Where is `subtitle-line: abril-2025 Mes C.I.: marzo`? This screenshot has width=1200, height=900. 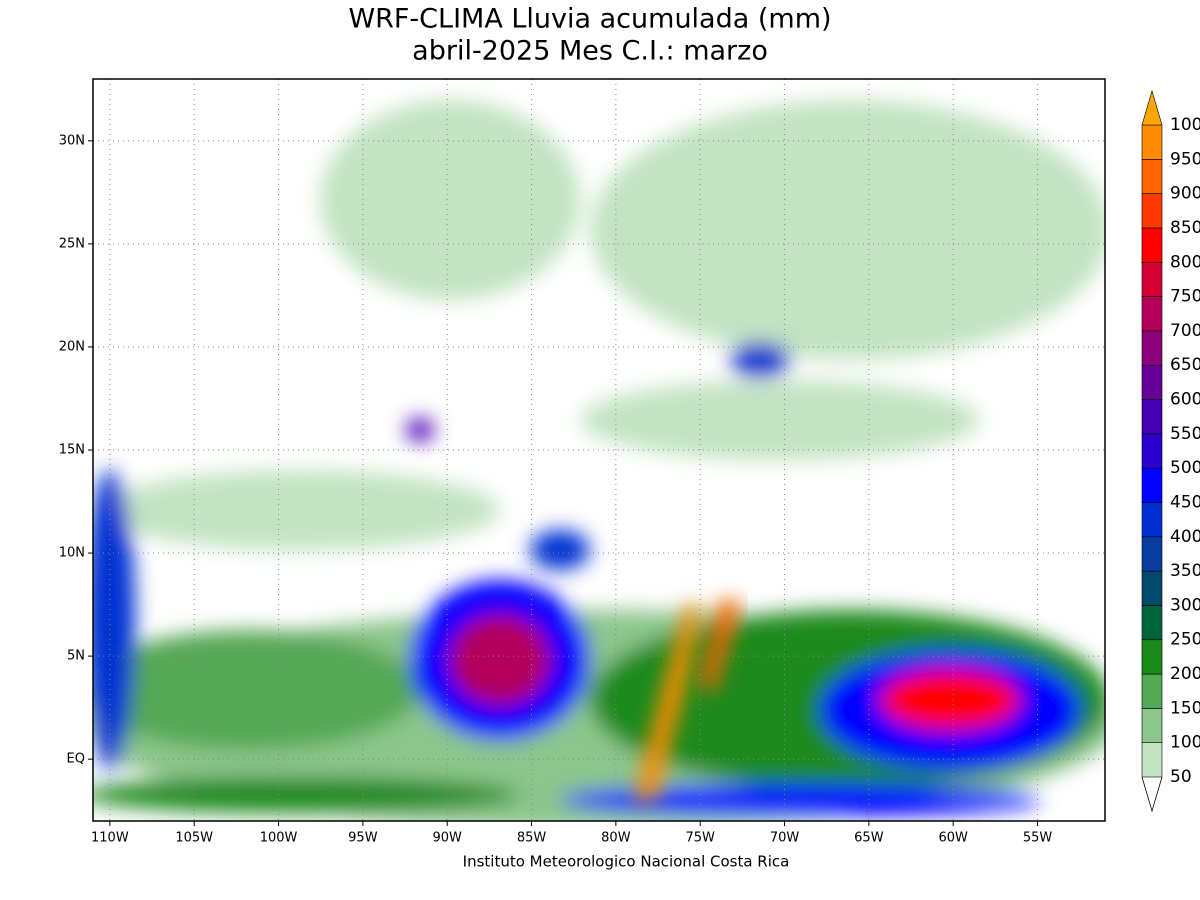 subtitle-line: abril-2025 Mes C.I.: marzo is located at coordinates (590, 51).